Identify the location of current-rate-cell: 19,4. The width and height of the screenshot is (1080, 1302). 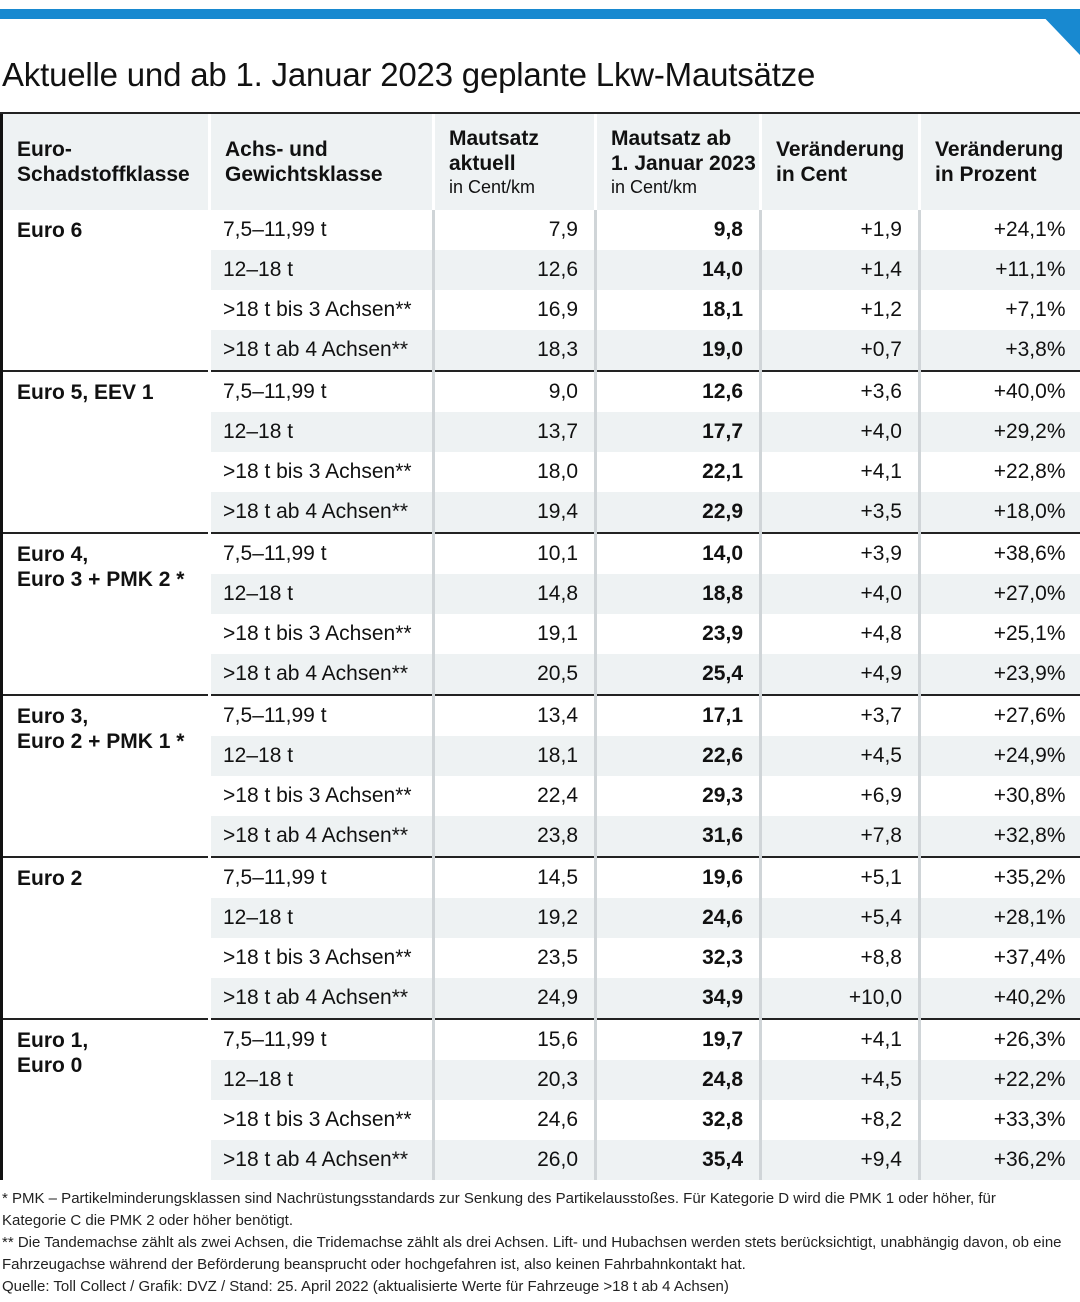
(514, 512).